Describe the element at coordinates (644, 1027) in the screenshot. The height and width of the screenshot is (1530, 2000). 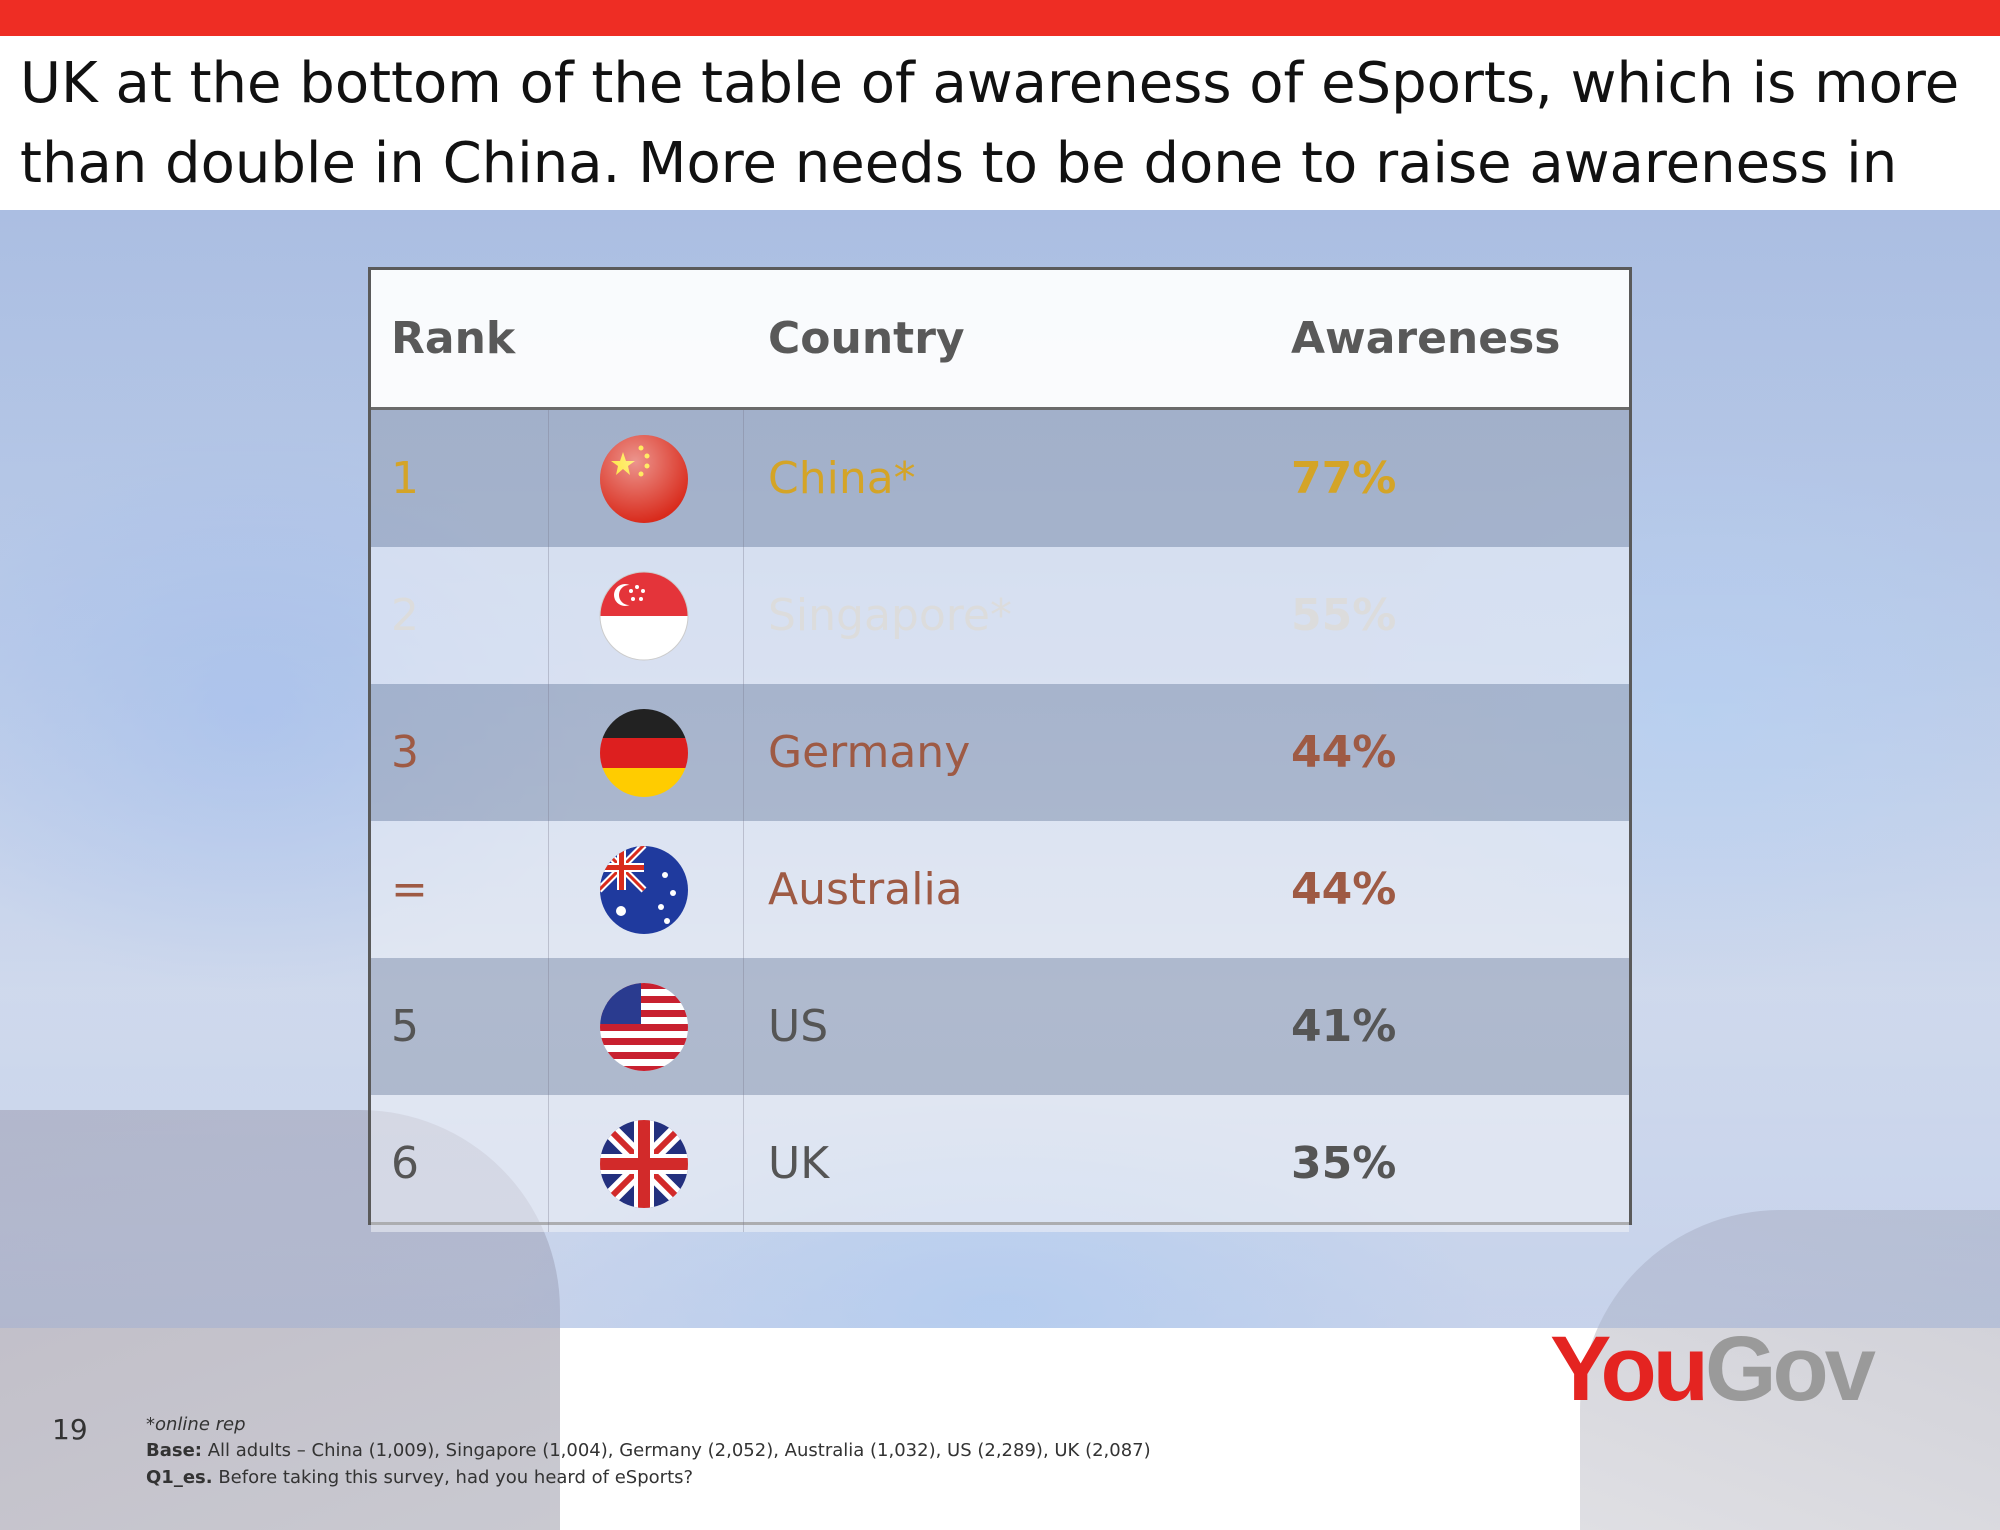
I see `us-flag-icon` at that location.